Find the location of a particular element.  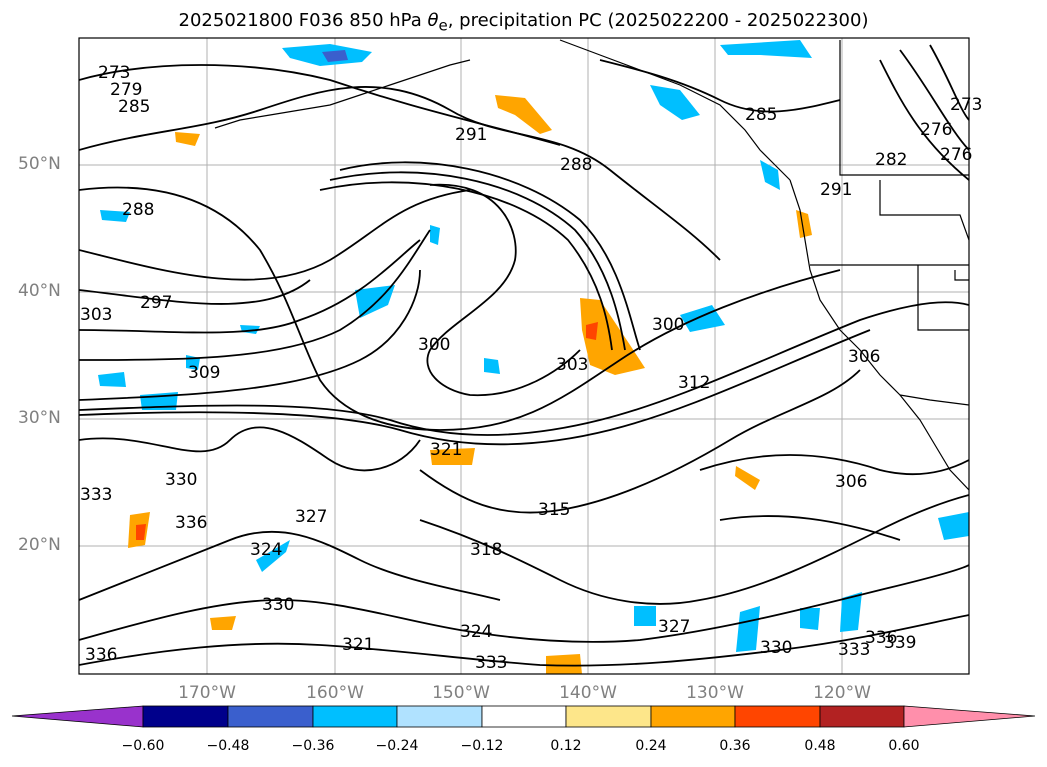

colorbar-tick: 0.60 is located at coordinates (904, 746).